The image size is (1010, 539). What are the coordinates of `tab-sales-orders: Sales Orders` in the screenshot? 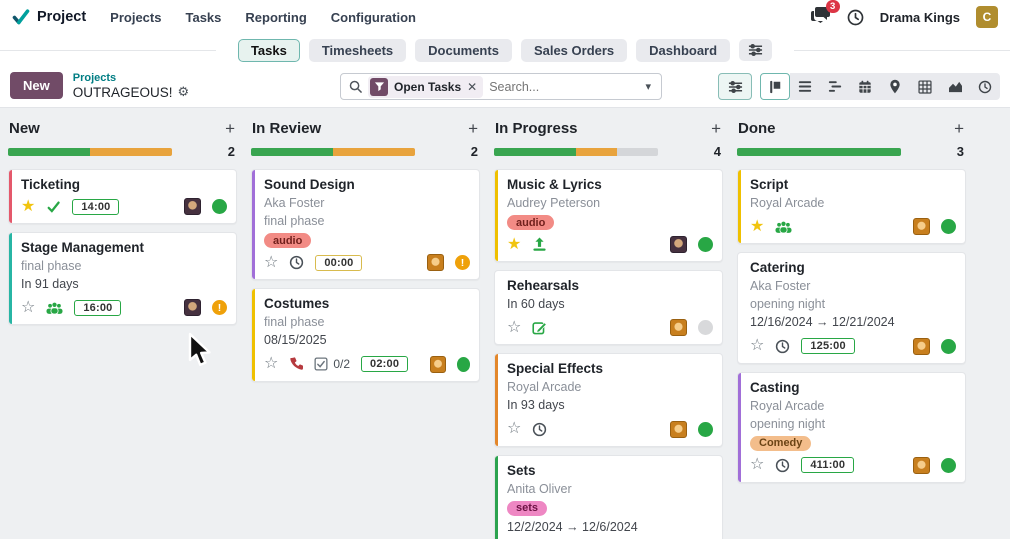 It's located at (574, 50).